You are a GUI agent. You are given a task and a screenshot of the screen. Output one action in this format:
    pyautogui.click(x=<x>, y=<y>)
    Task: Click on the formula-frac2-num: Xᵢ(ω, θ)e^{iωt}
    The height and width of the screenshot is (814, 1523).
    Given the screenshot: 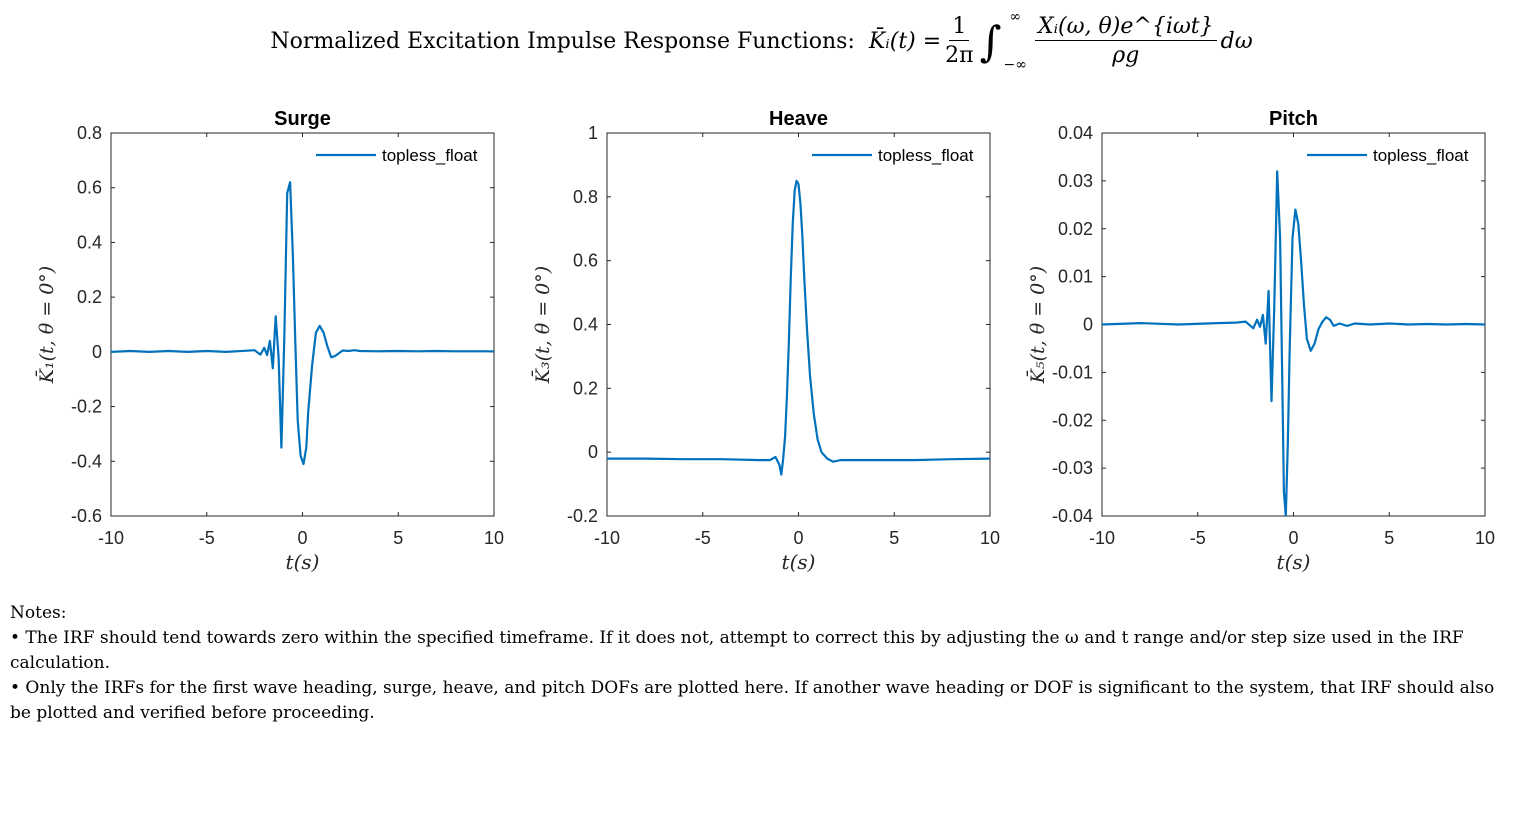 What is the action you would take?
    pyautogui.click(x=1125, y=27)
    